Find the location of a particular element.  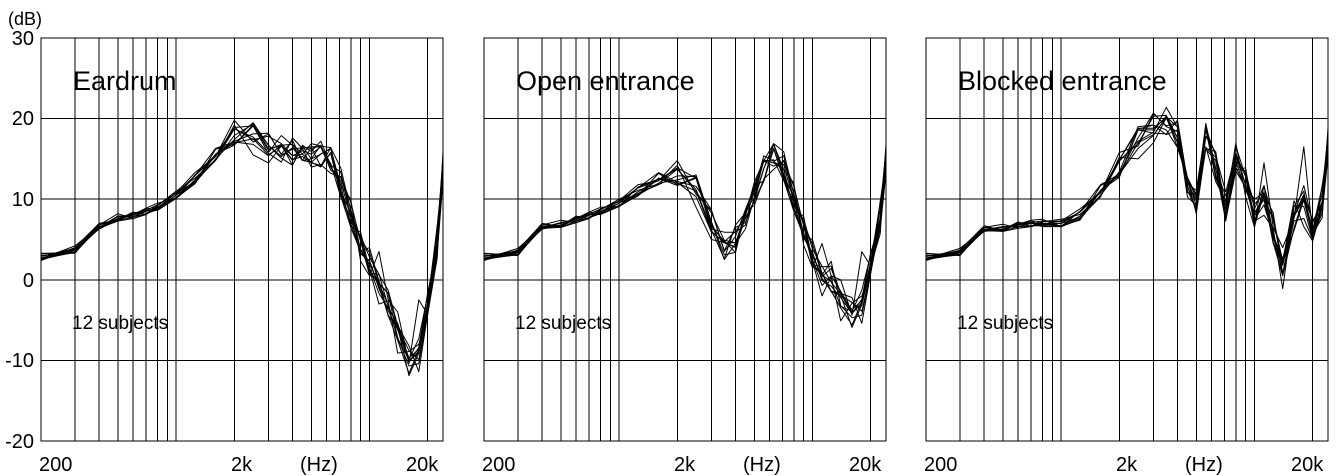

panel-open-entrance-subject-count: 12 subjects is located at coordinates (563, 323).